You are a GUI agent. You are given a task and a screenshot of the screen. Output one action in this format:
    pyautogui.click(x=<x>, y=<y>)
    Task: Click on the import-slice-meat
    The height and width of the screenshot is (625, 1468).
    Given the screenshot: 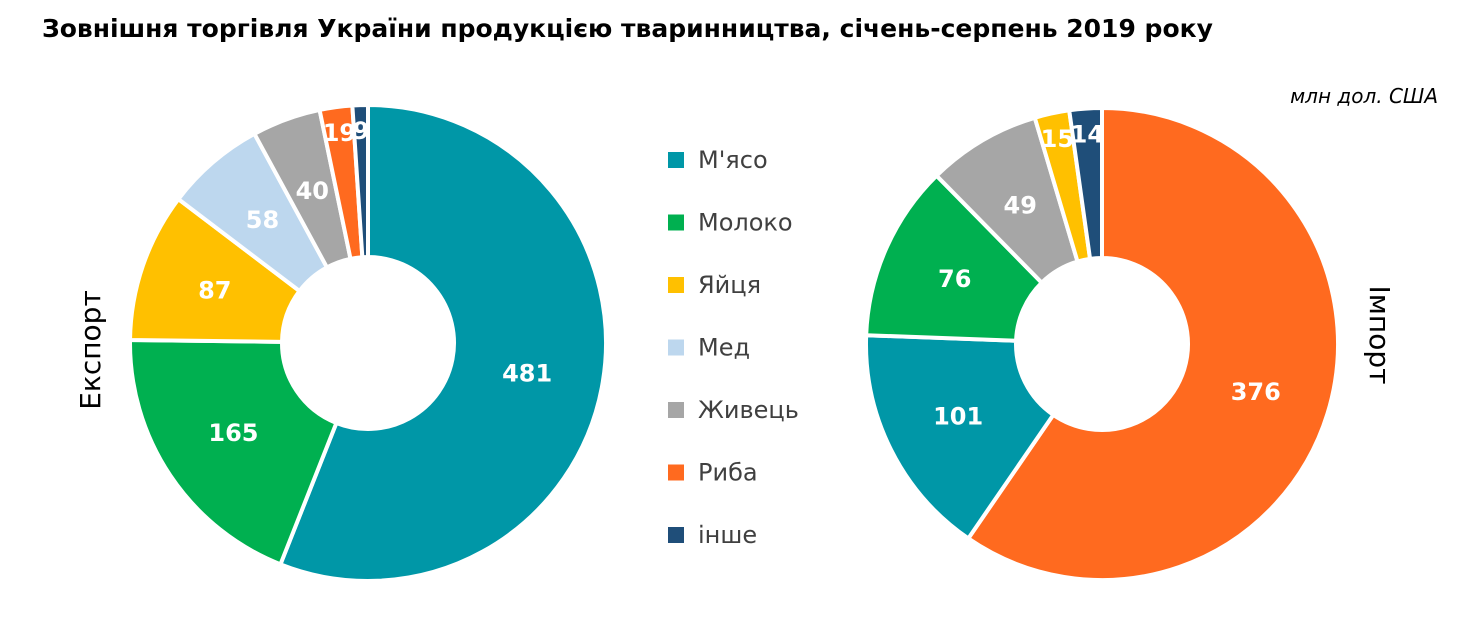 What is the action you would take?
    pyautogui.click(x=960, y=437)
    